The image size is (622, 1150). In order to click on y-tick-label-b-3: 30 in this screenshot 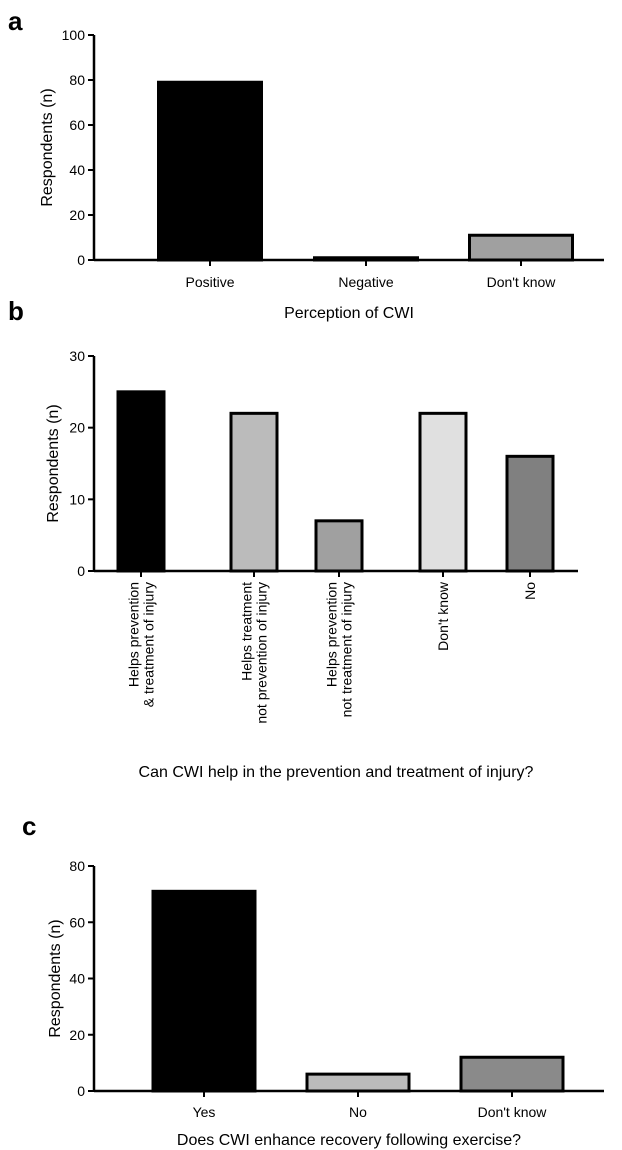, I will do `click(77, 356)`.